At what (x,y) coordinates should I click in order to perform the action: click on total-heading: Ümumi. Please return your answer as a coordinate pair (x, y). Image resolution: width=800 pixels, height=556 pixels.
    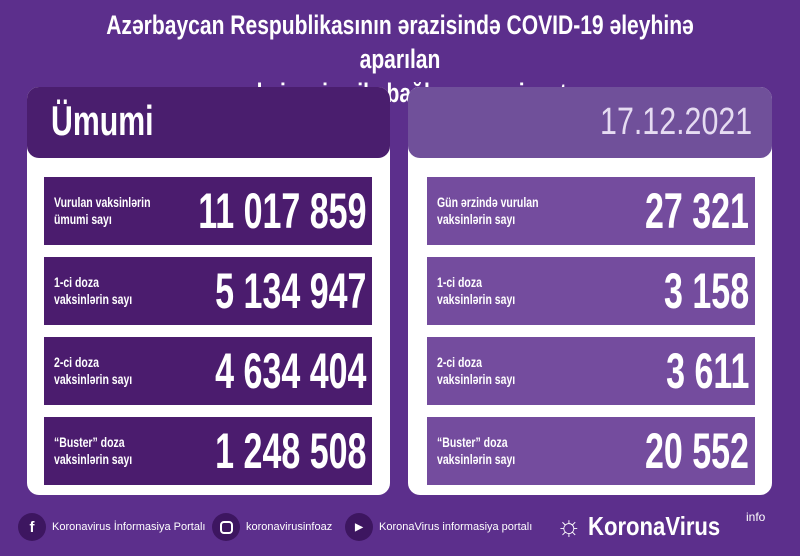
    Looking at the image, I should click on (102, 120).